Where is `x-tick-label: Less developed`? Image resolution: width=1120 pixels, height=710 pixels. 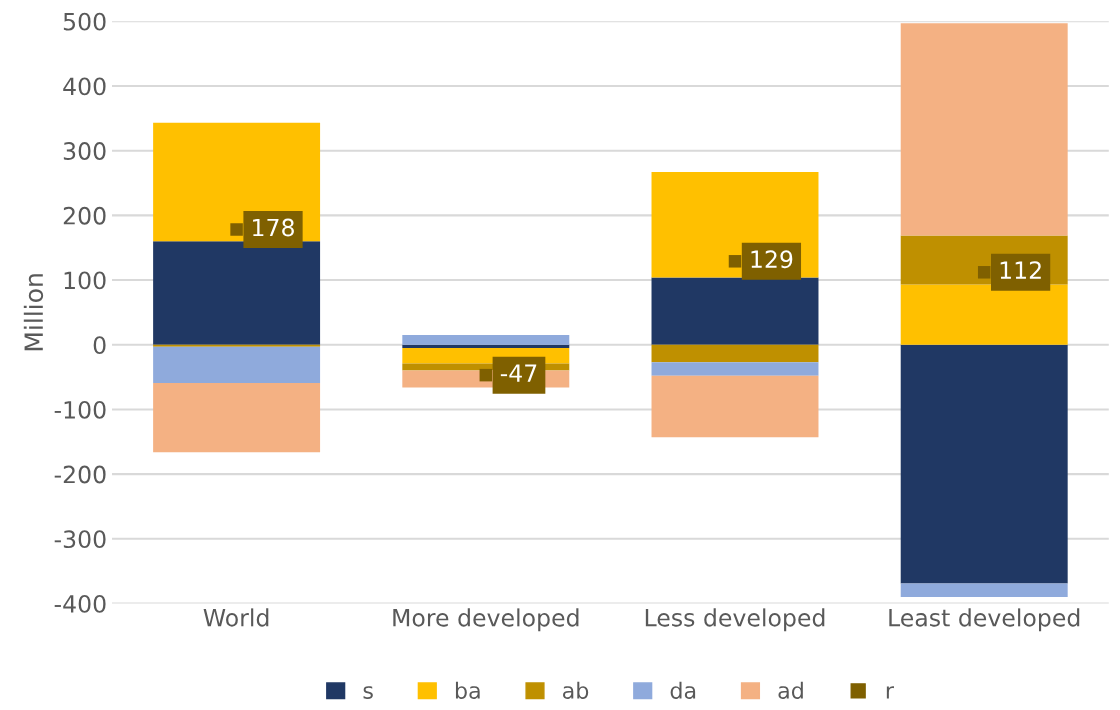 x-tick-label: Less developed is located at coordinates (735, 620).